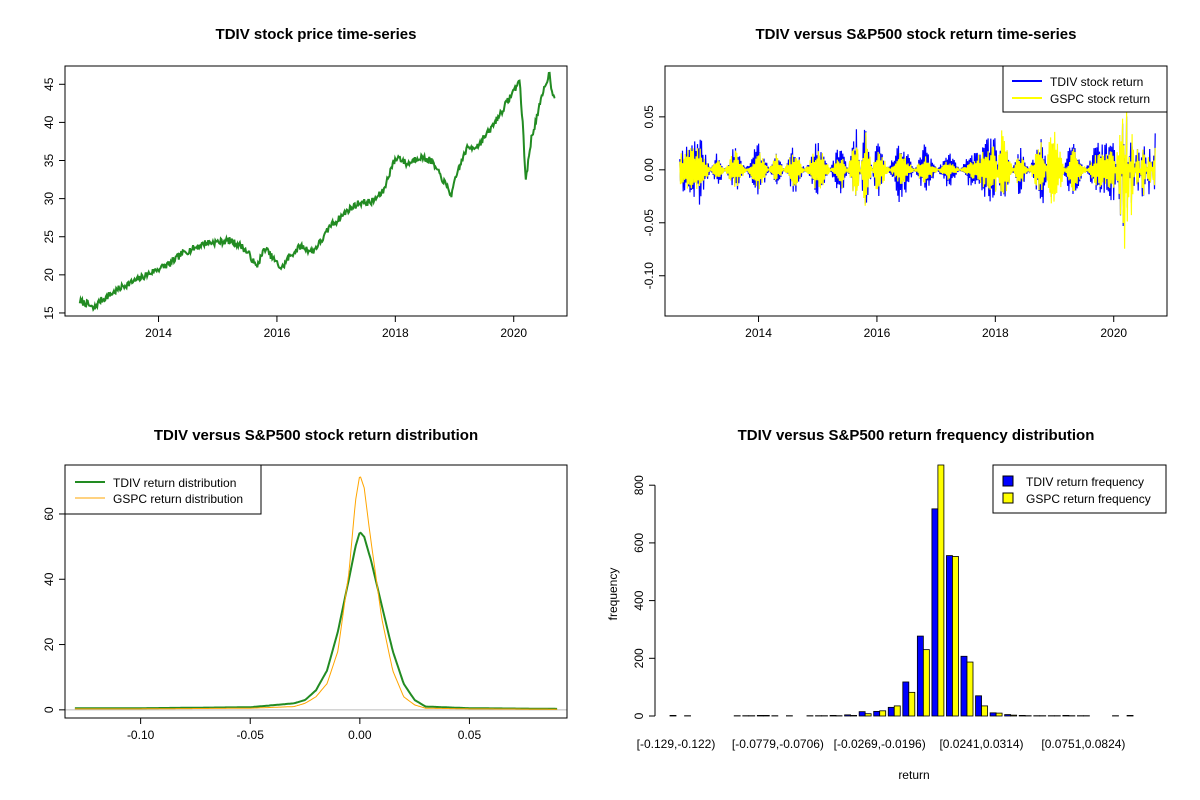 The height and width of the screenshot is (800, 1200). Describe the element at coordinates (49, 199) in the screenshot. I see `y-tick-label: 30` at that location.